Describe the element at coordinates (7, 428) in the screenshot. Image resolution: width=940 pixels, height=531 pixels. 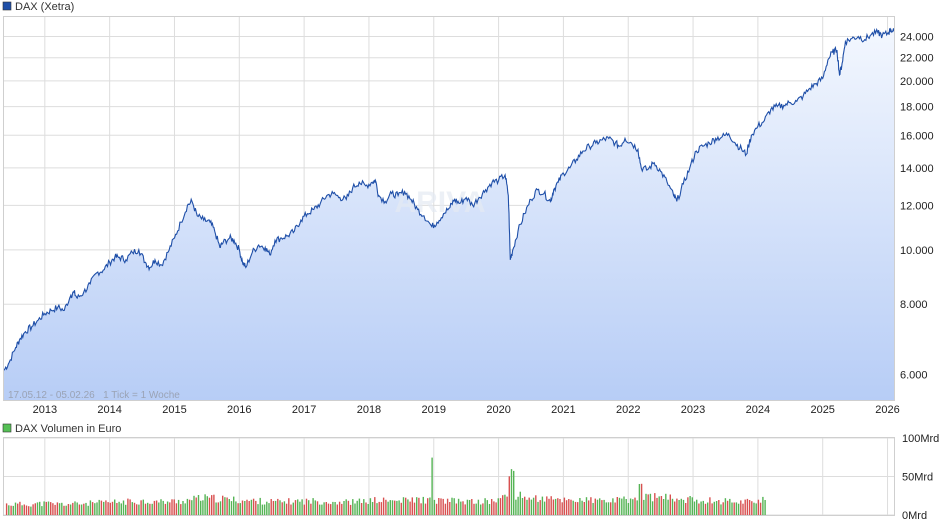
I see `legend-volume-swatch` at that location.